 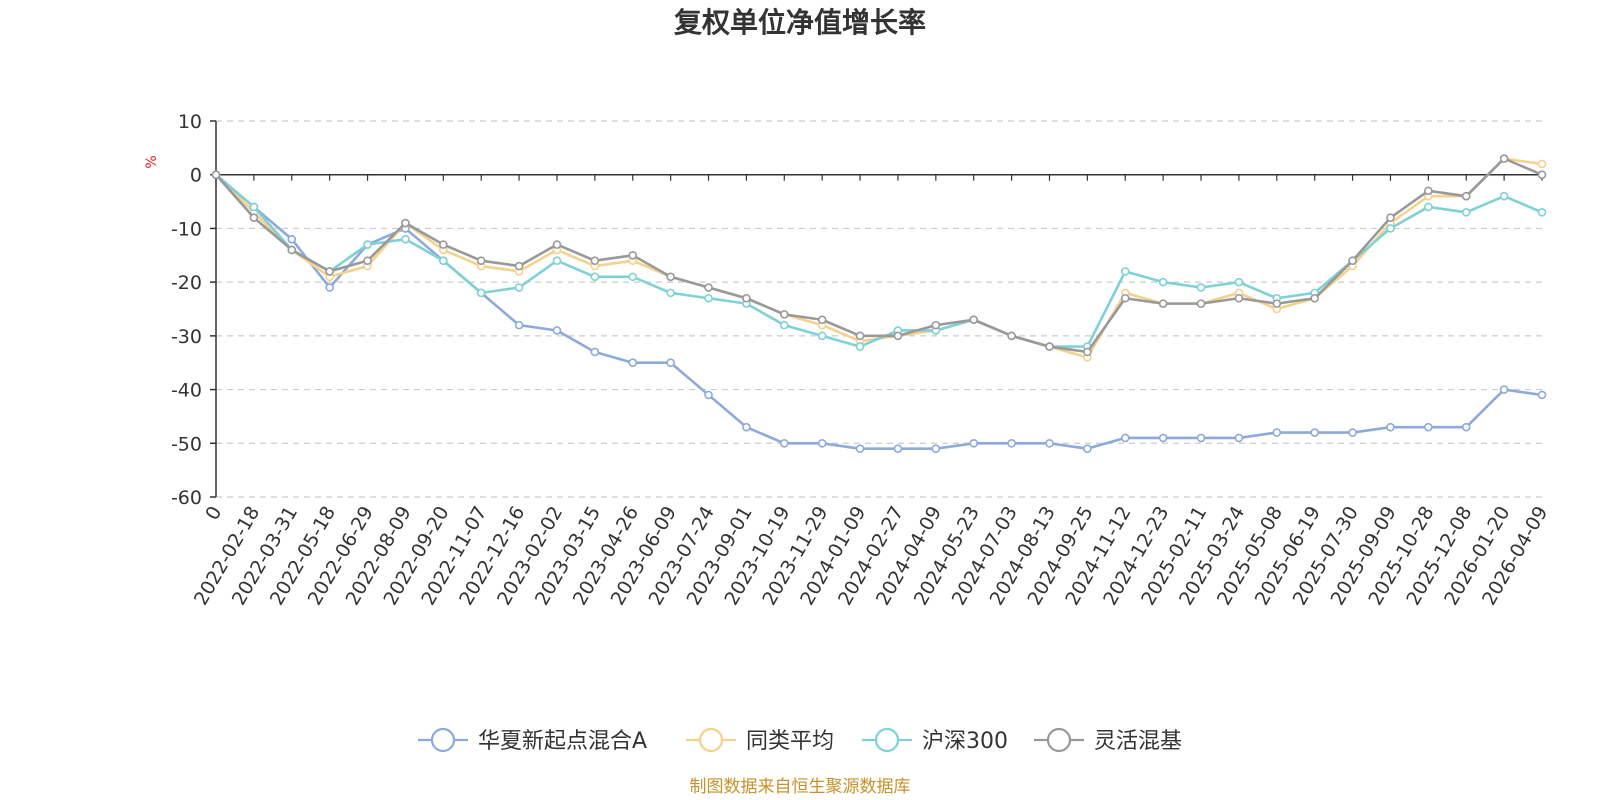 I want to click on chart-title: 复权单位净值增长率, so click(x=800, y=22).